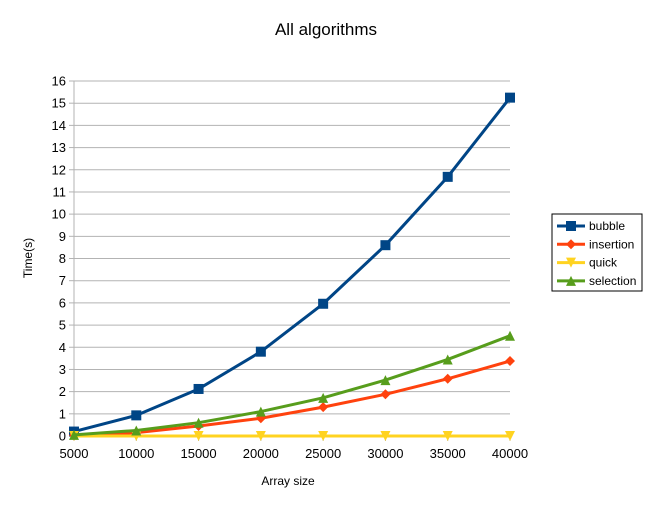 The image size is (653, 506). What do you see at coordinates (62, 236) in the screenshot?
I see `y-tick-label: 9` at bounding box center [62, 236].